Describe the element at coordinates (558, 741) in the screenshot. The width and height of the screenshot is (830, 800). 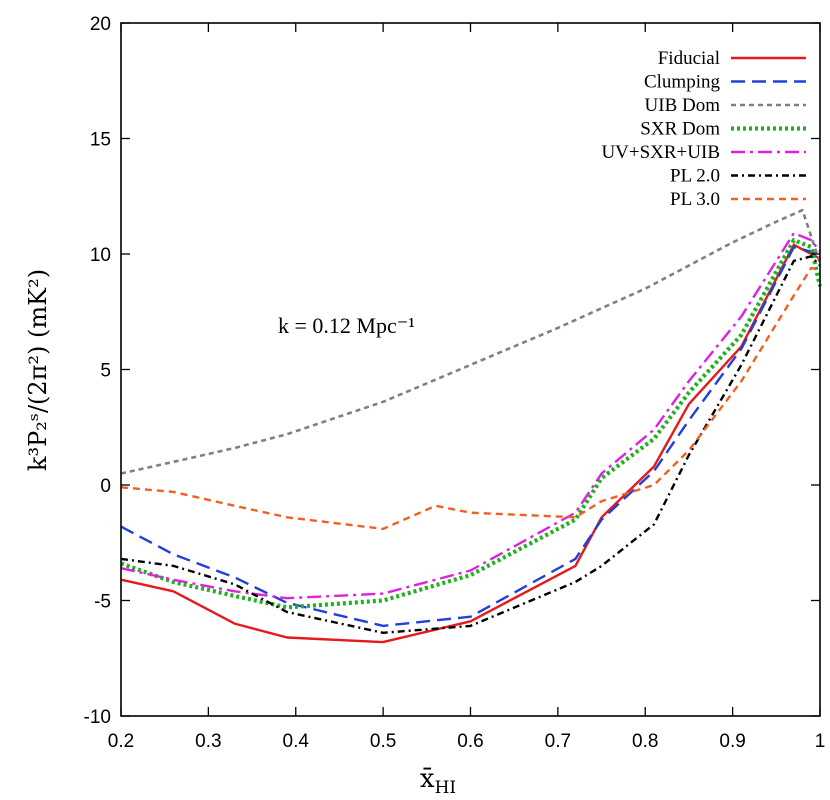
I see `x-tick-label: 0.7` at that location.